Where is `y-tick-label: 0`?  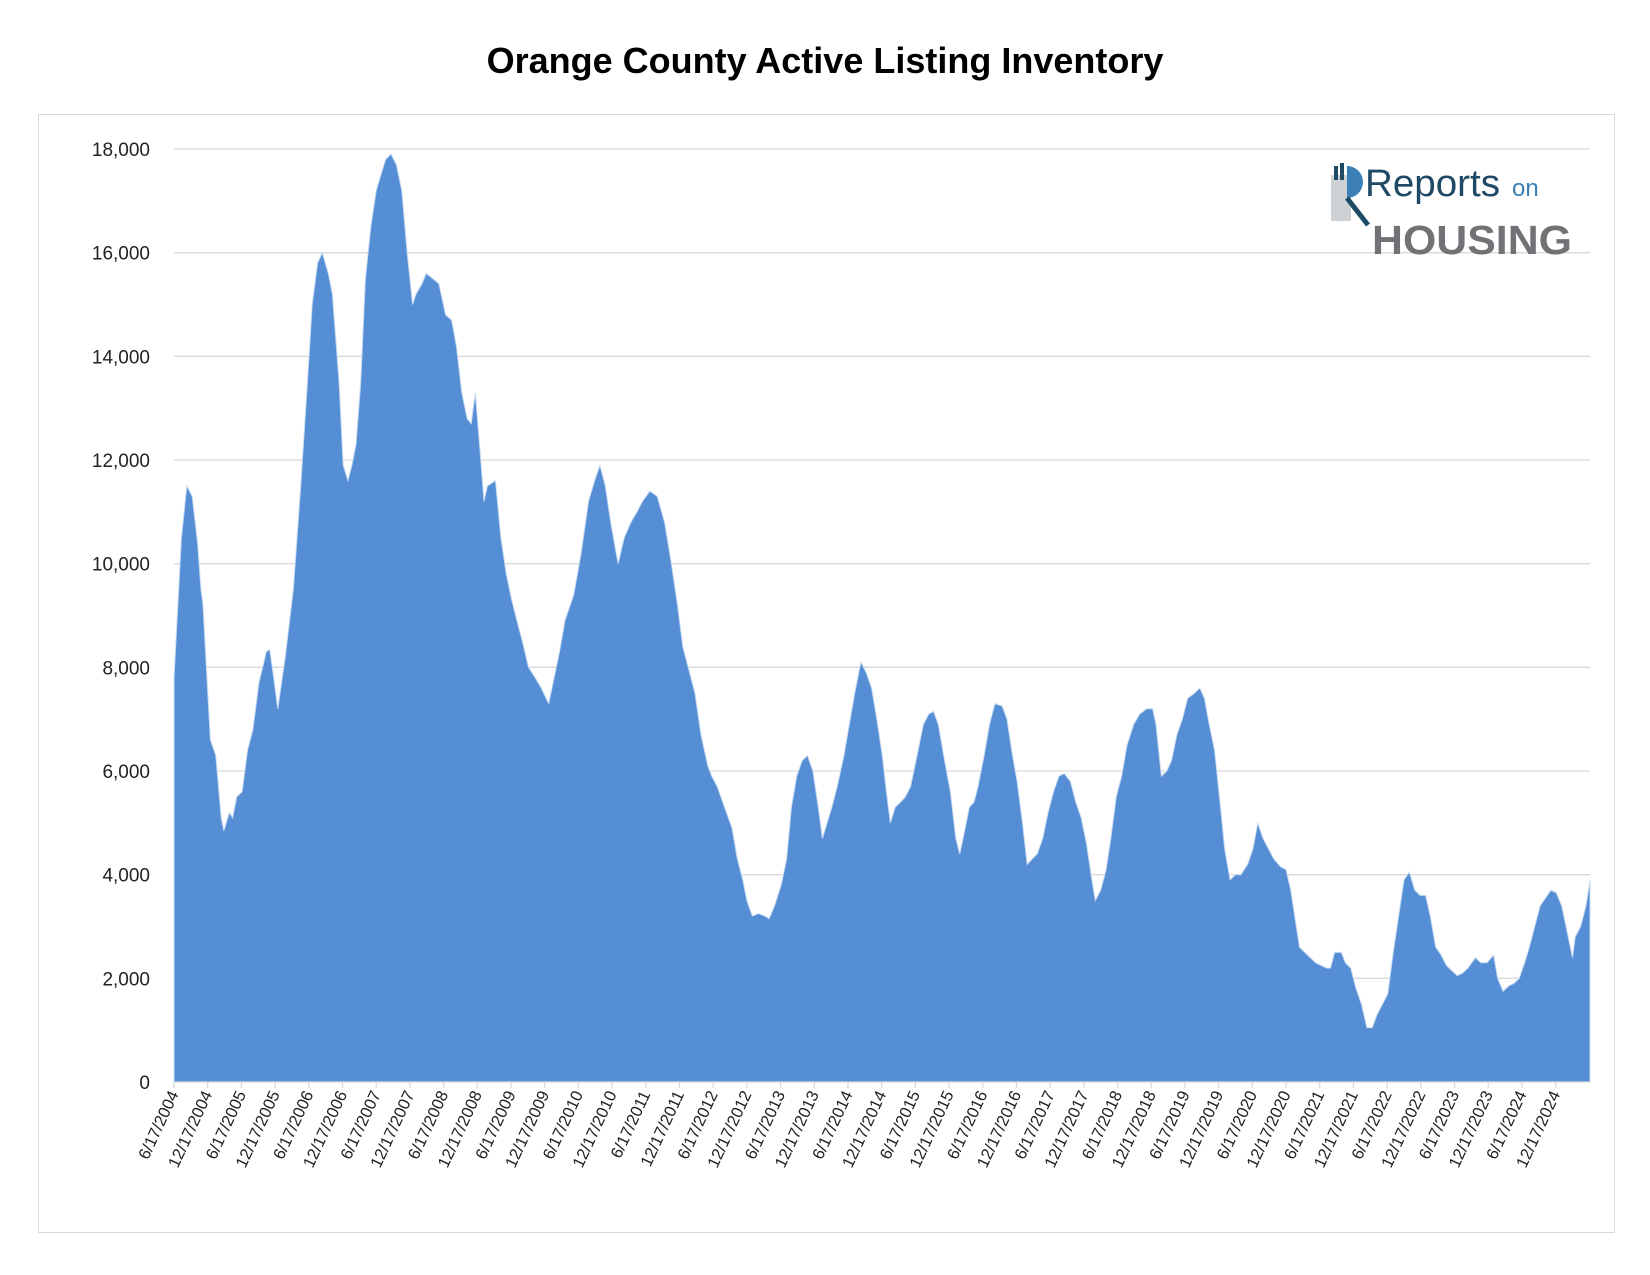 y-tick-label: 0 is located at coordinates (144, 1083).